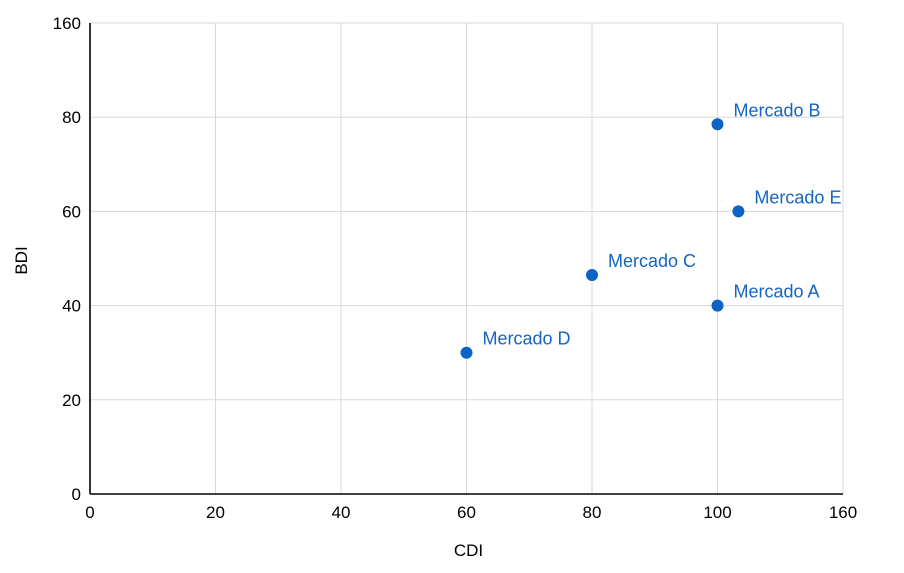  What do you see at coordinates (466, 512) in the screenshot?
I see `x-tick-label: 60` at bounding box center [466, 512].